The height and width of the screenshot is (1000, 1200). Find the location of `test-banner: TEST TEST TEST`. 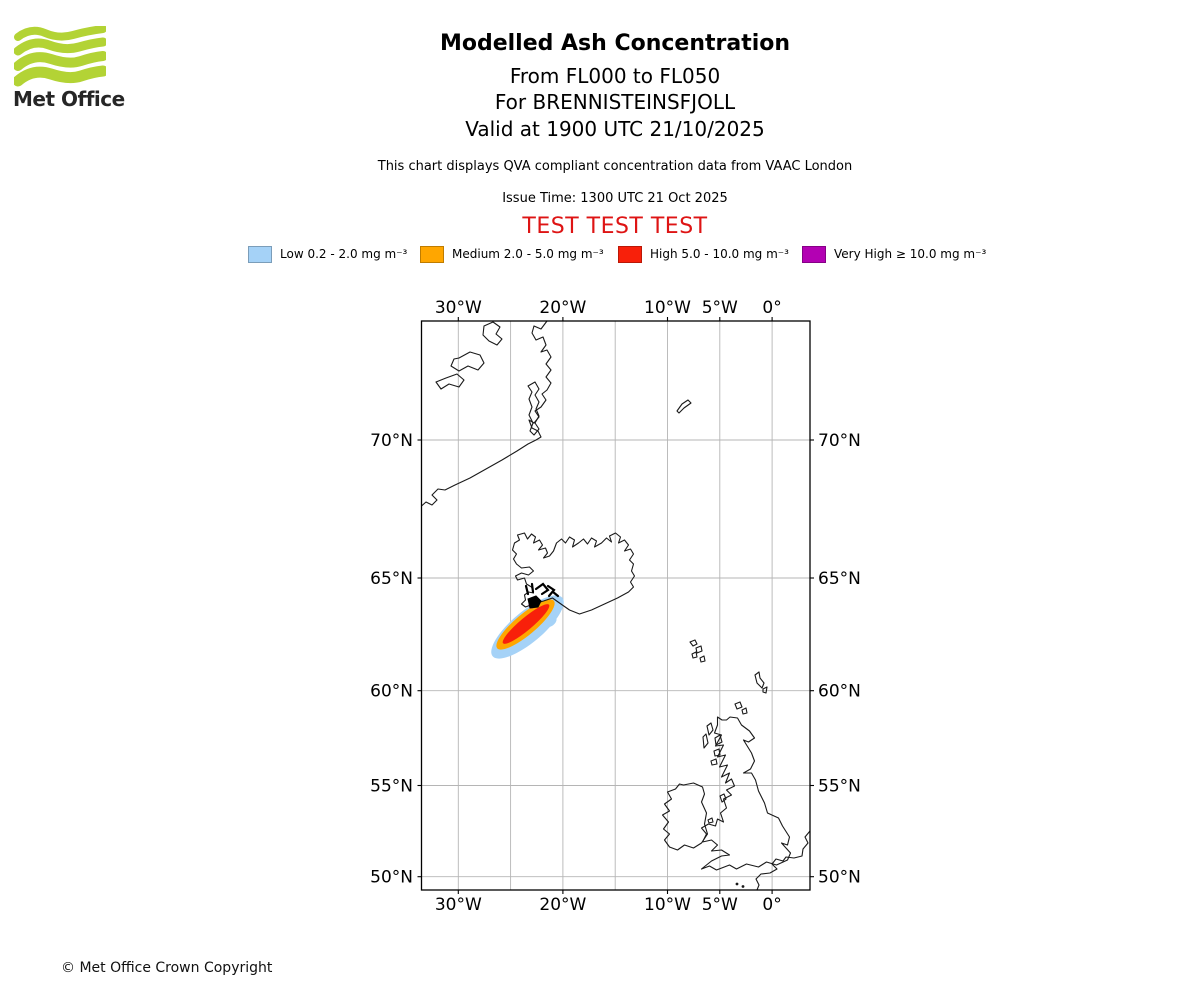

test-banner: TEST TEST TEST is located at coordinates (615, 226).